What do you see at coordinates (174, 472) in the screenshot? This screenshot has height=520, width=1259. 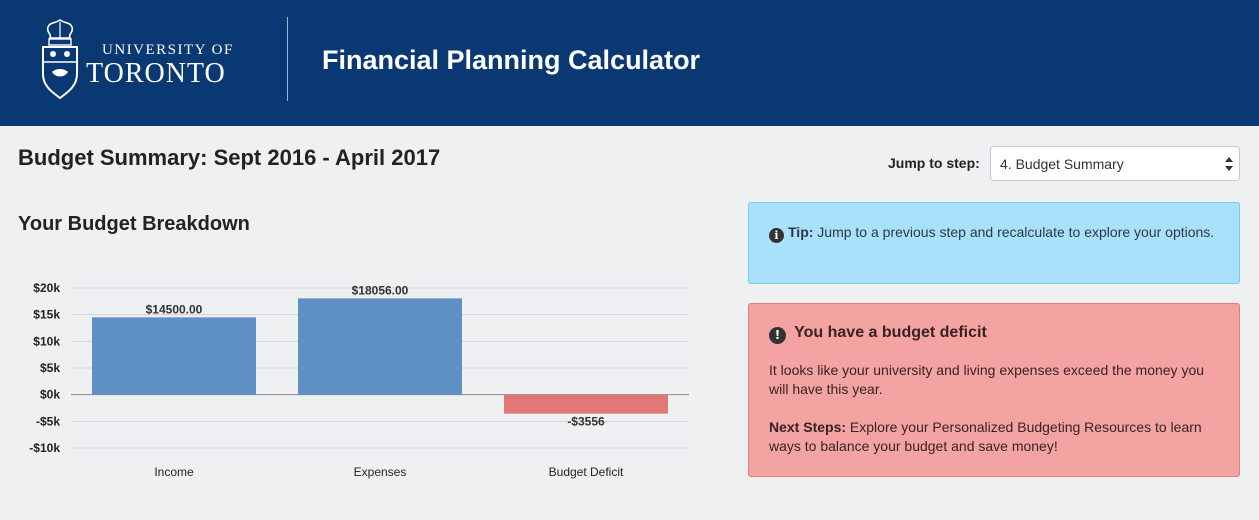 I see `x-tick-label: Income` at bounding box center [174, 472].